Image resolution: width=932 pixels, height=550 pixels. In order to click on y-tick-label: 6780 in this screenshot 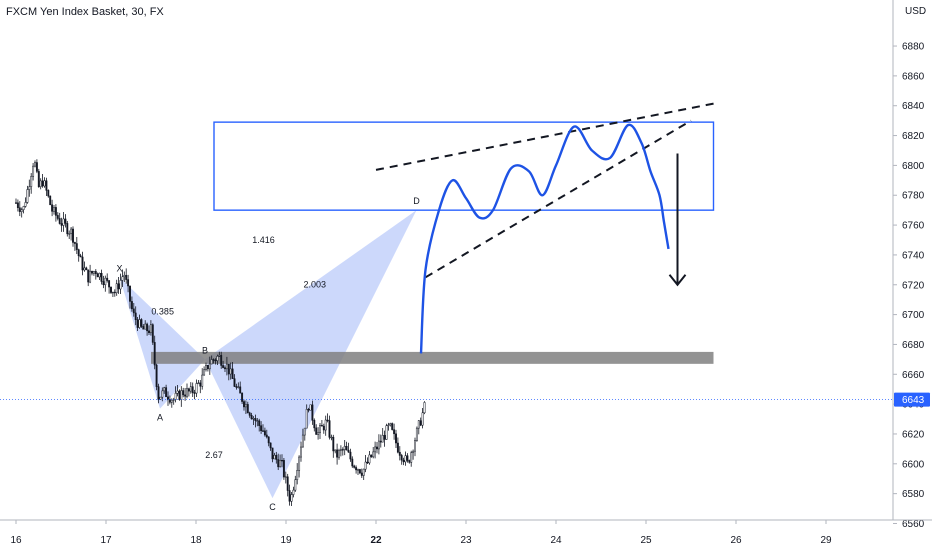, I will do `click(913, 196)`.